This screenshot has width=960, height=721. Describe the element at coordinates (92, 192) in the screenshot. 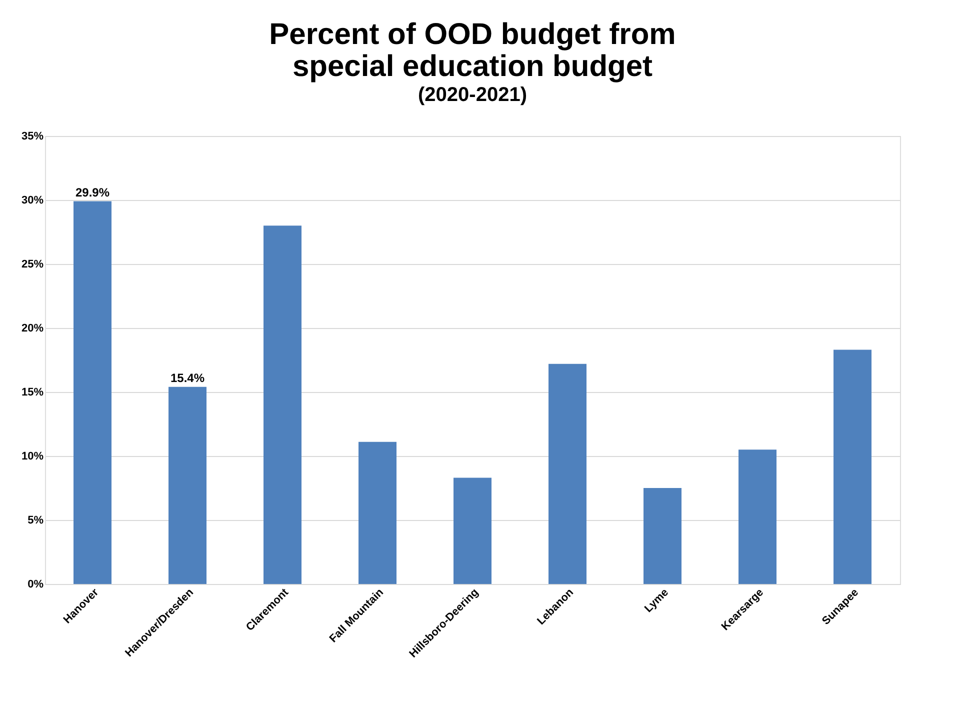

I see `data-label: 29.9%` at that location.